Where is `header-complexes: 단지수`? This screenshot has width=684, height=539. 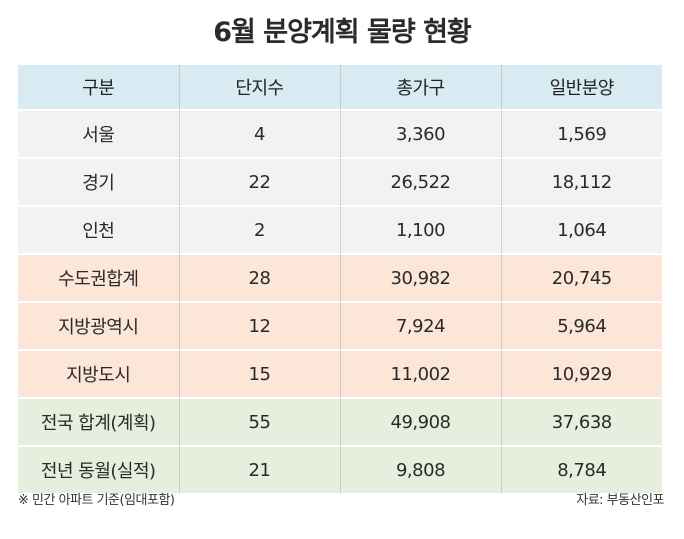
header-complexes: 단지수 is located at coordinates (259, 88).